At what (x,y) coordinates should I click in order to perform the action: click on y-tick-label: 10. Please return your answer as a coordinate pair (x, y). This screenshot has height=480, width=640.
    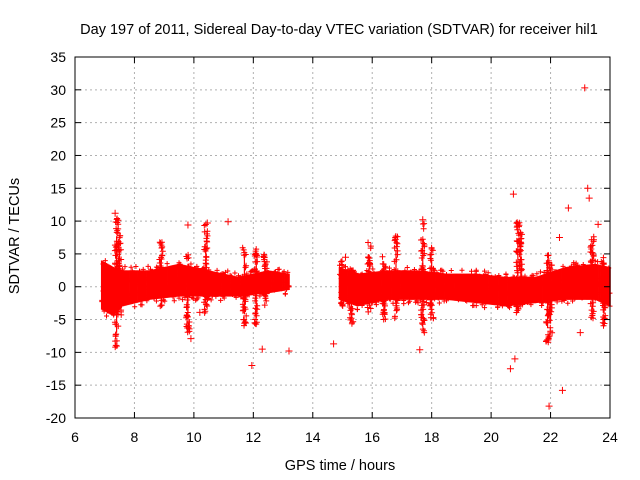
    Looking at the image, I should click on (58, 221).